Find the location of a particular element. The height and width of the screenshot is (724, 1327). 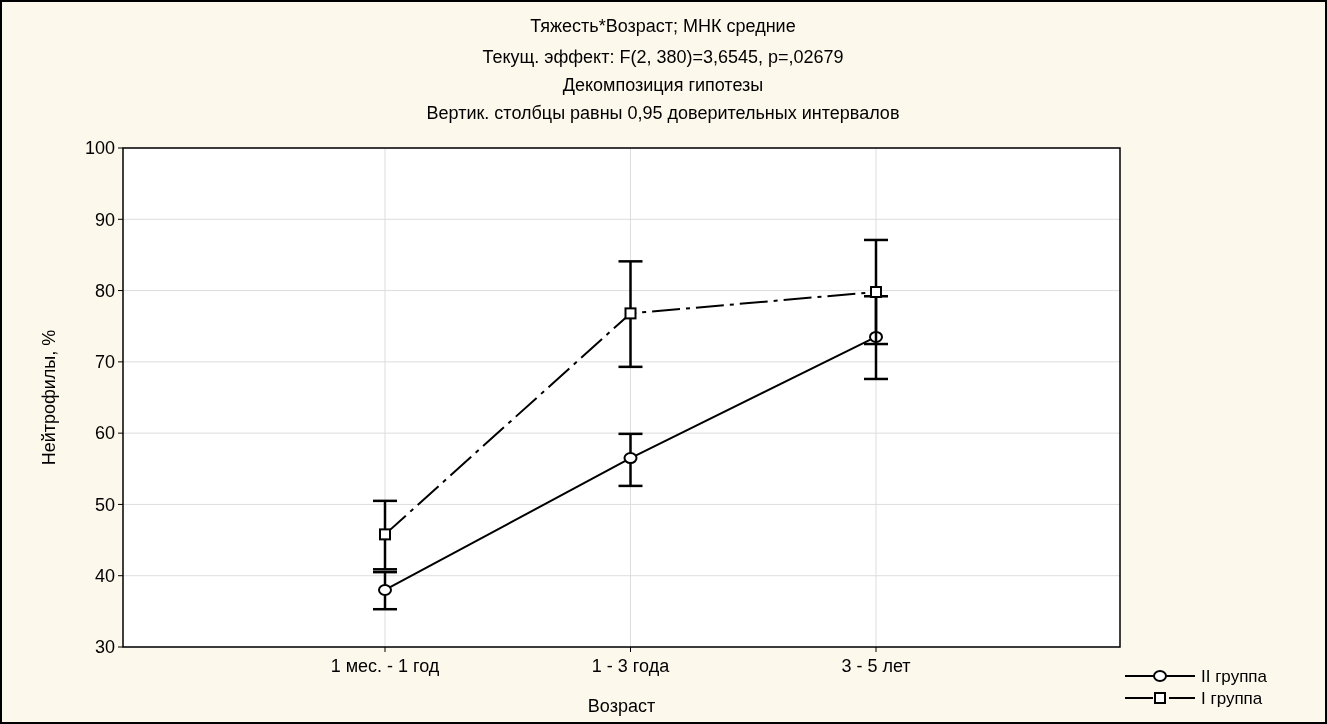

y-tick-label: 60 is located at coordinates (104, 433).